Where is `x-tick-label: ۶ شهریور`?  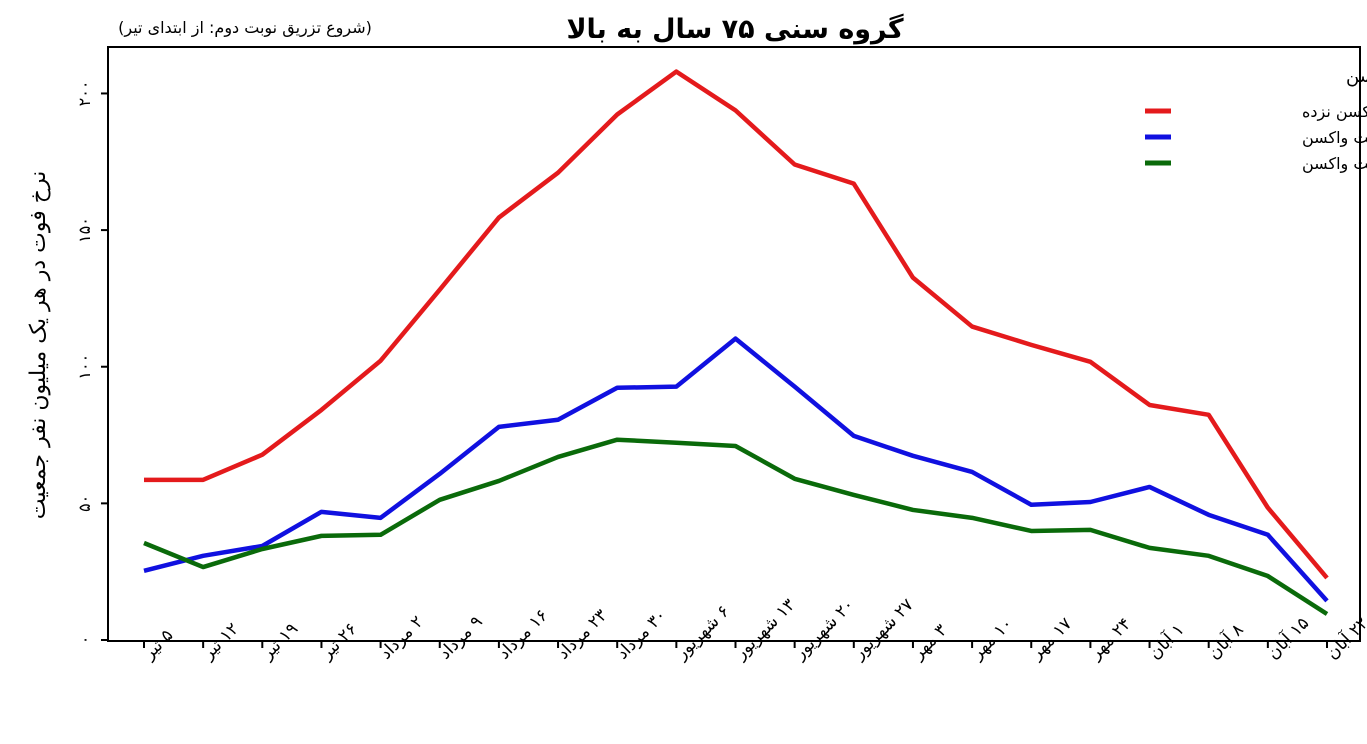 x-tick-label: ۶ شهریور is located at coordinates (702, 632).